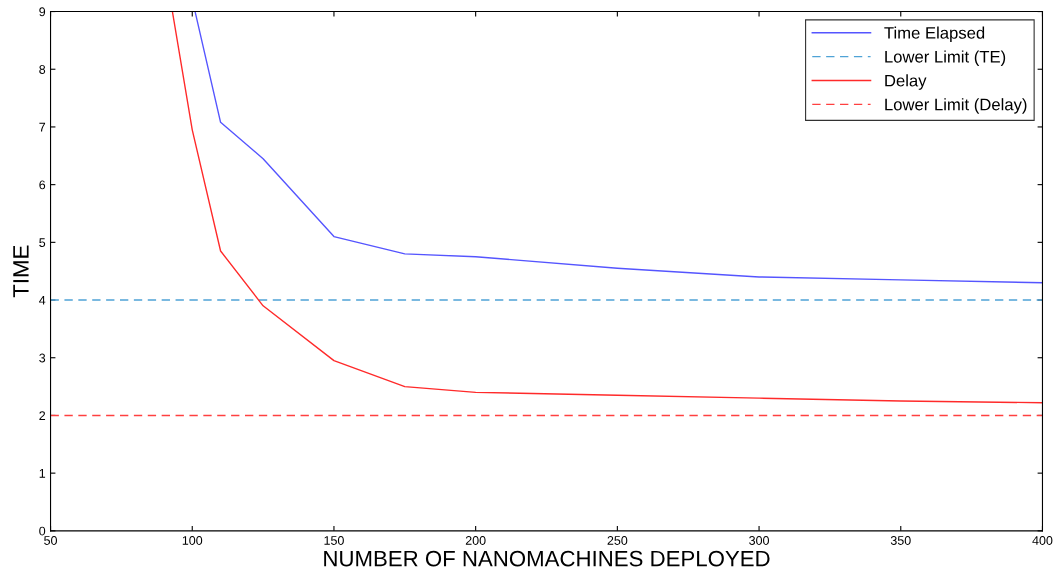  I want to click on y-tick-label: 0, so click(42, 531).